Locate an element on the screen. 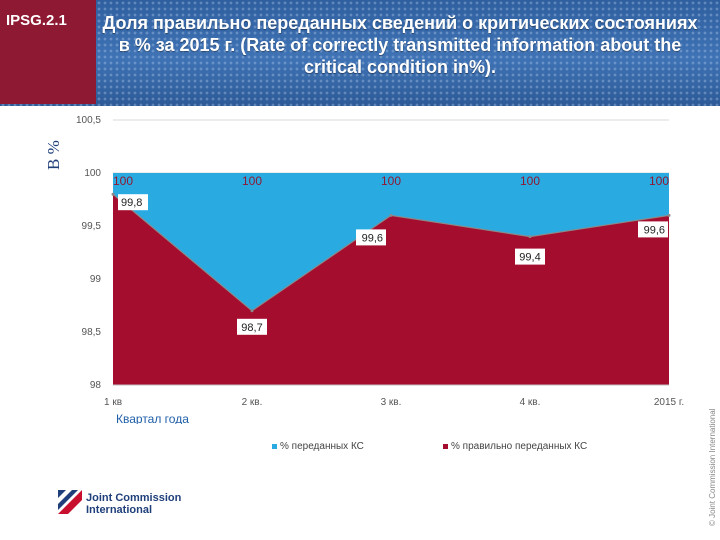  jci-logo: Joint Commission International is located at coordinates (133, 505).